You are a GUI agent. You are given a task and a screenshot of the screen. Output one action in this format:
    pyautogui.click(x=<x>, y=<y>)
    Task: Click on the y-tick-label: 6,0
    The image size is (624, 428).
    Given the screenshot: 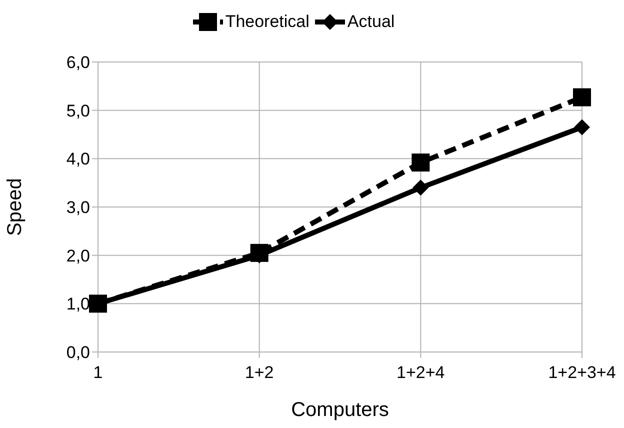 What is the action you would take?
    pyautogui.click(x=78, y=62)
    